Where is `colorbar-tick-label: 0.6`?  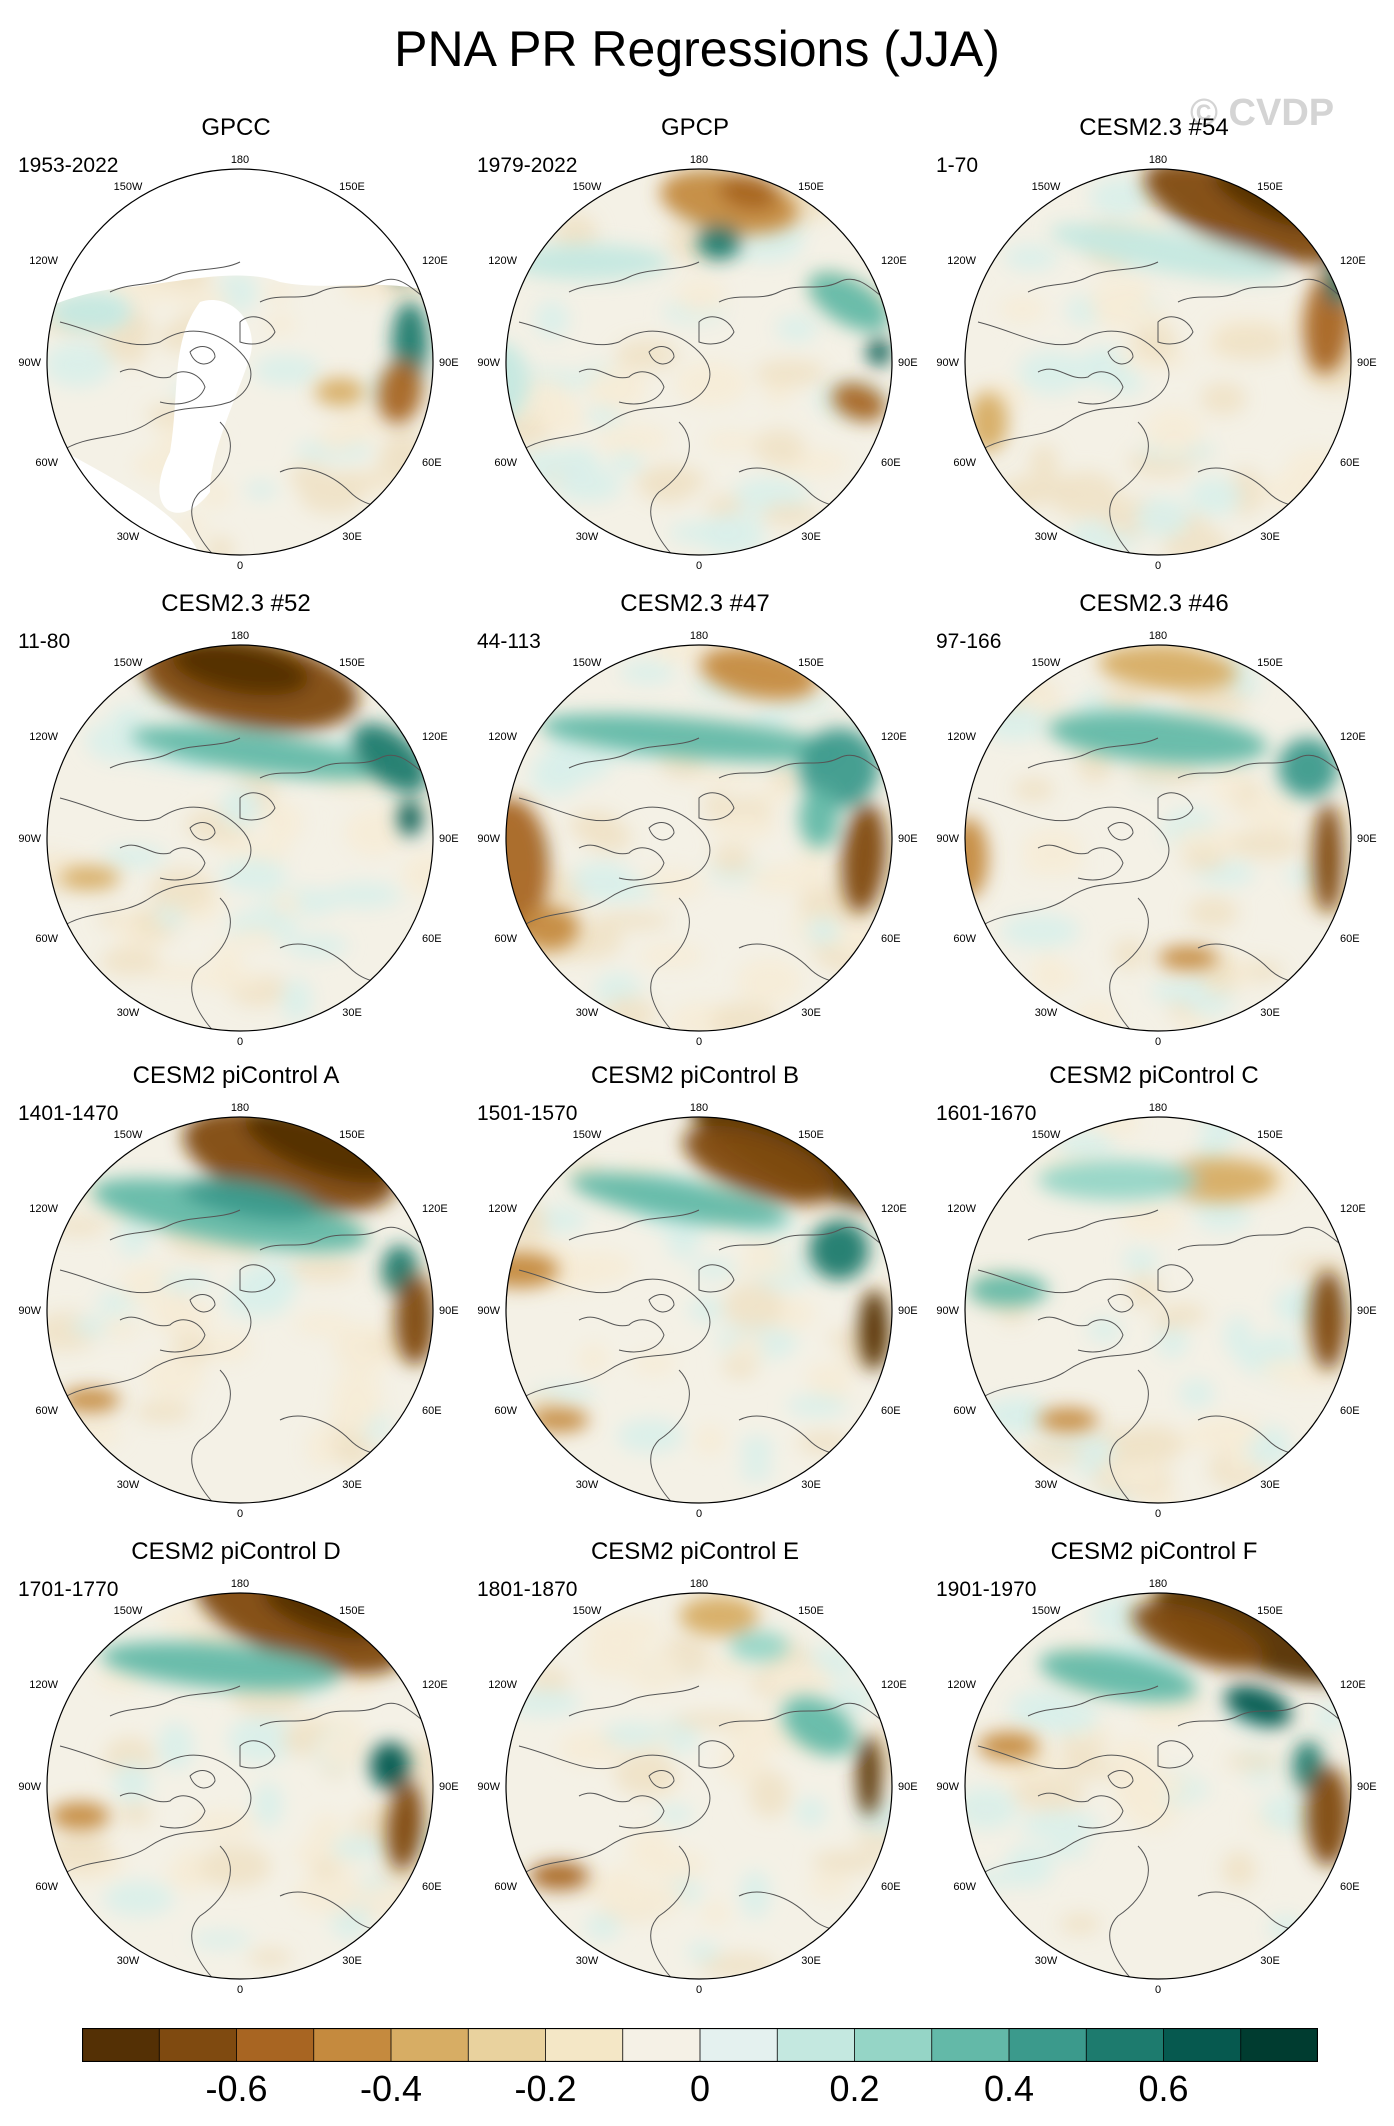 colorbar-tick-label: 0.6 is located at coordinates (1163, 2088).